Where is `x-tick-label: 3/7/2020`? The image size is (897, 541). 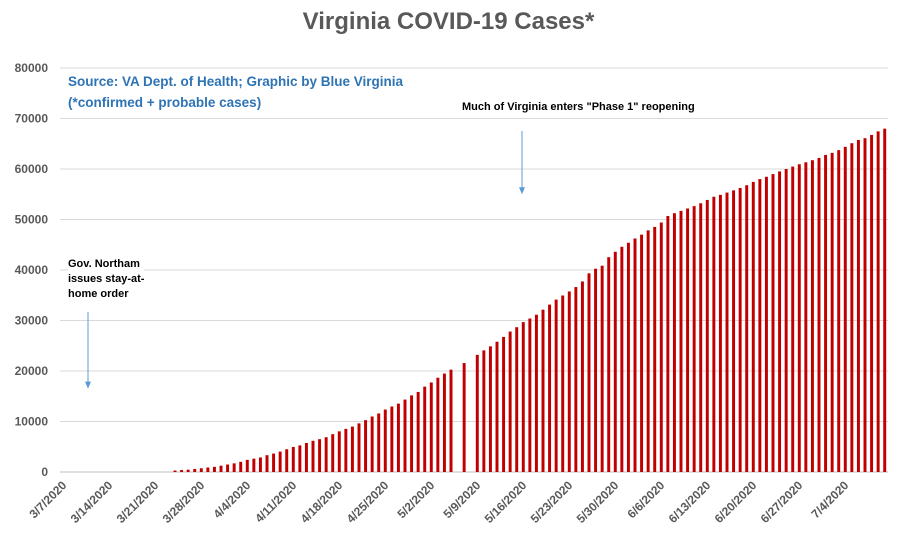
x-tick-label: 3/7/2020 is located at coordinates (47, 499).